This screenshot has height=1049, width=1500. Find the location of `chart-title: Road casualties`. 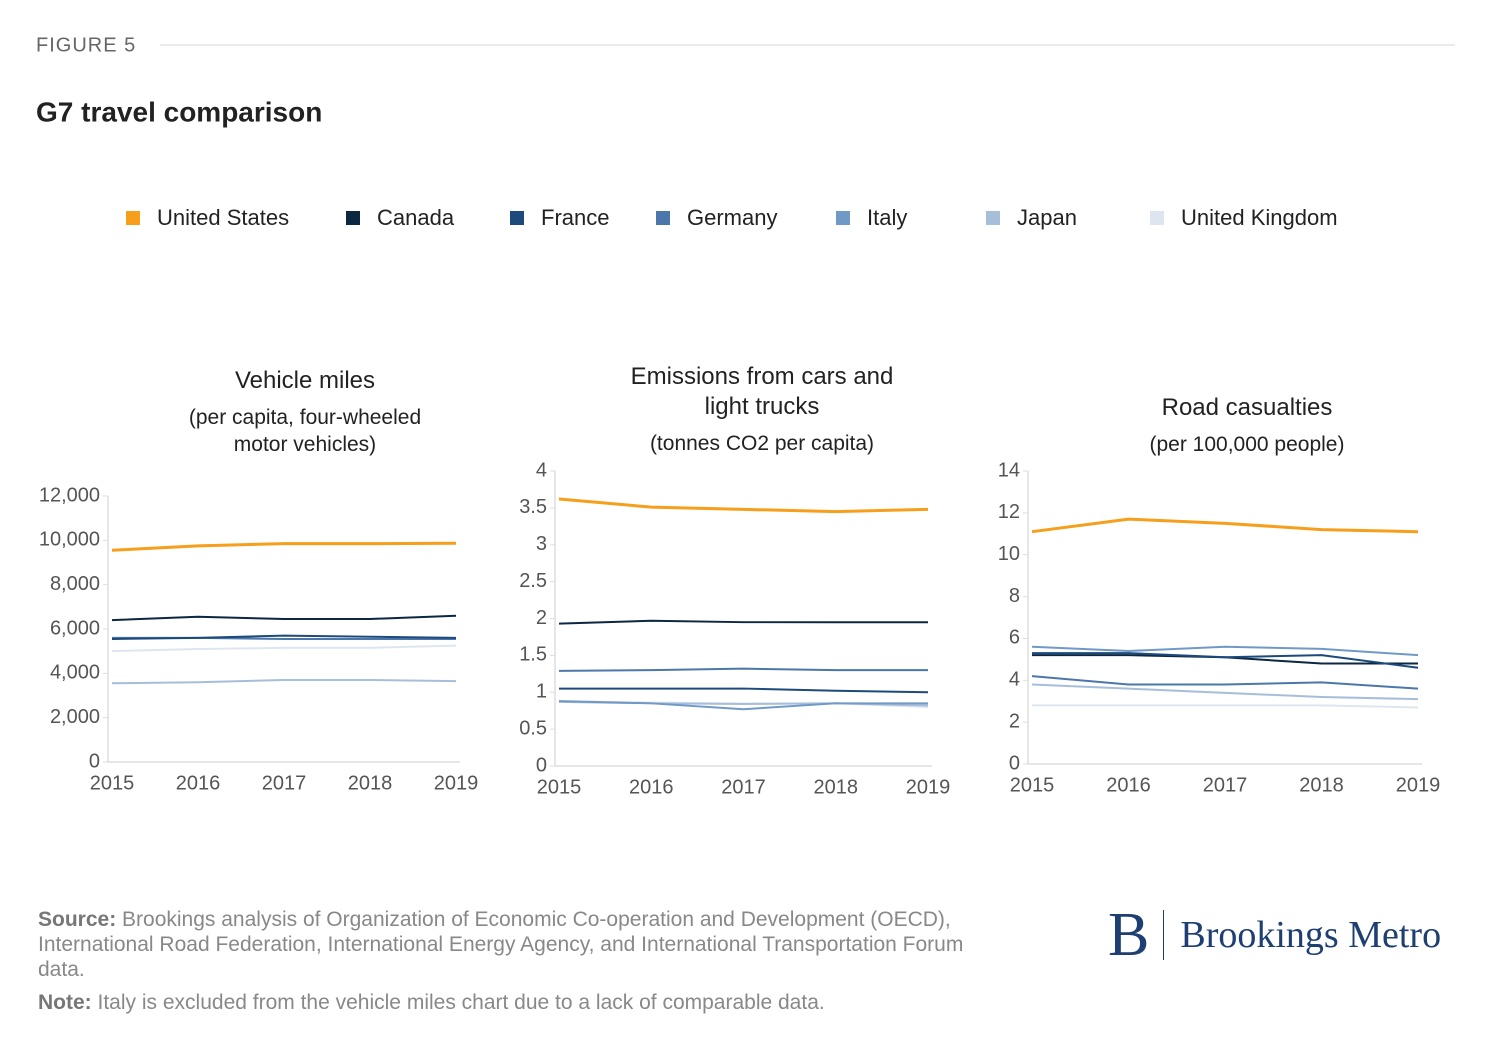

chart-title: Road casualties is located at coordinates (1247, 407).